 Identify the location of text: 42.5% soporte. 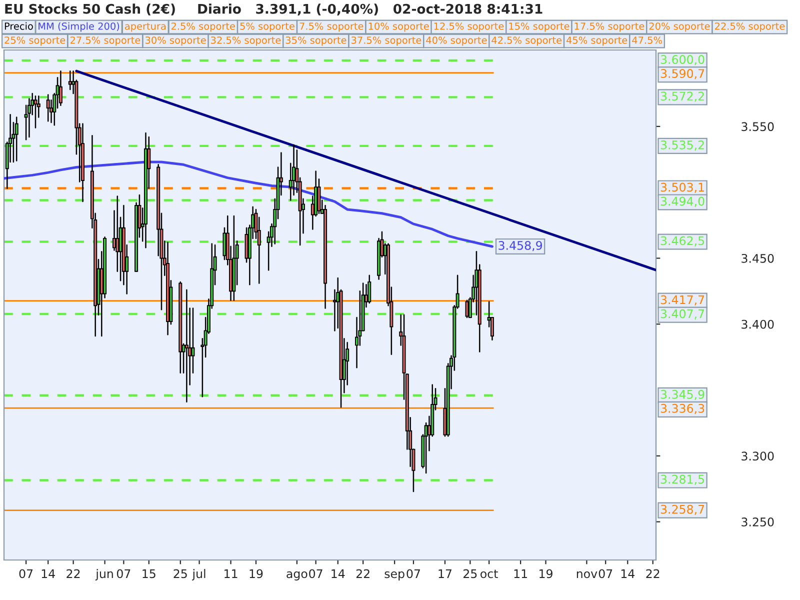
(527, 41).